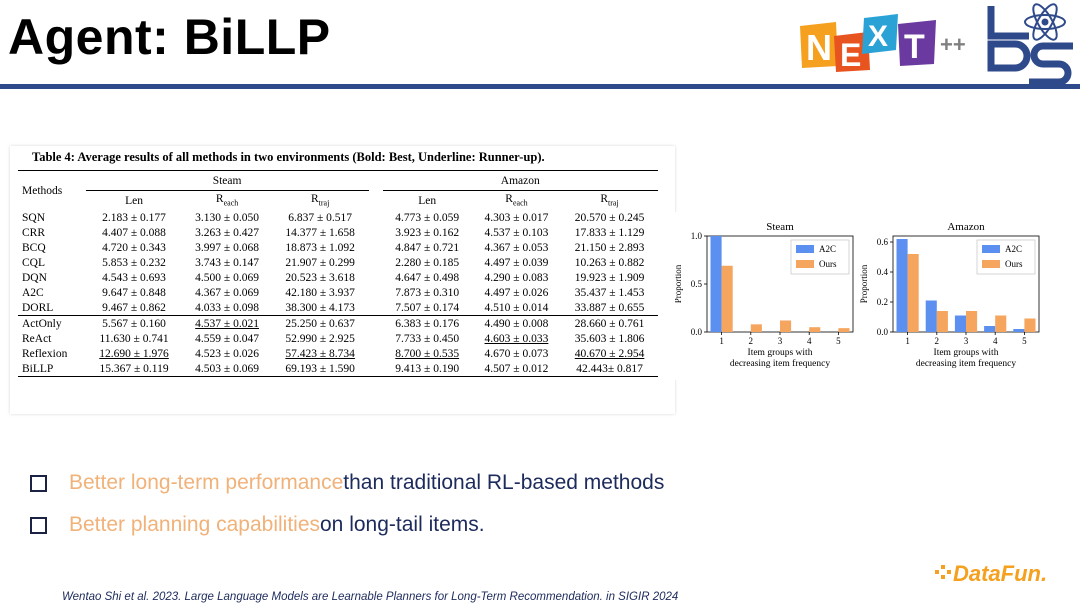 This screenshot has height=608, width=1080. Describe the element at coordinates (516, 353) in the screenshot. I see `value-cell: 4.670 ± 0.073` at that location.